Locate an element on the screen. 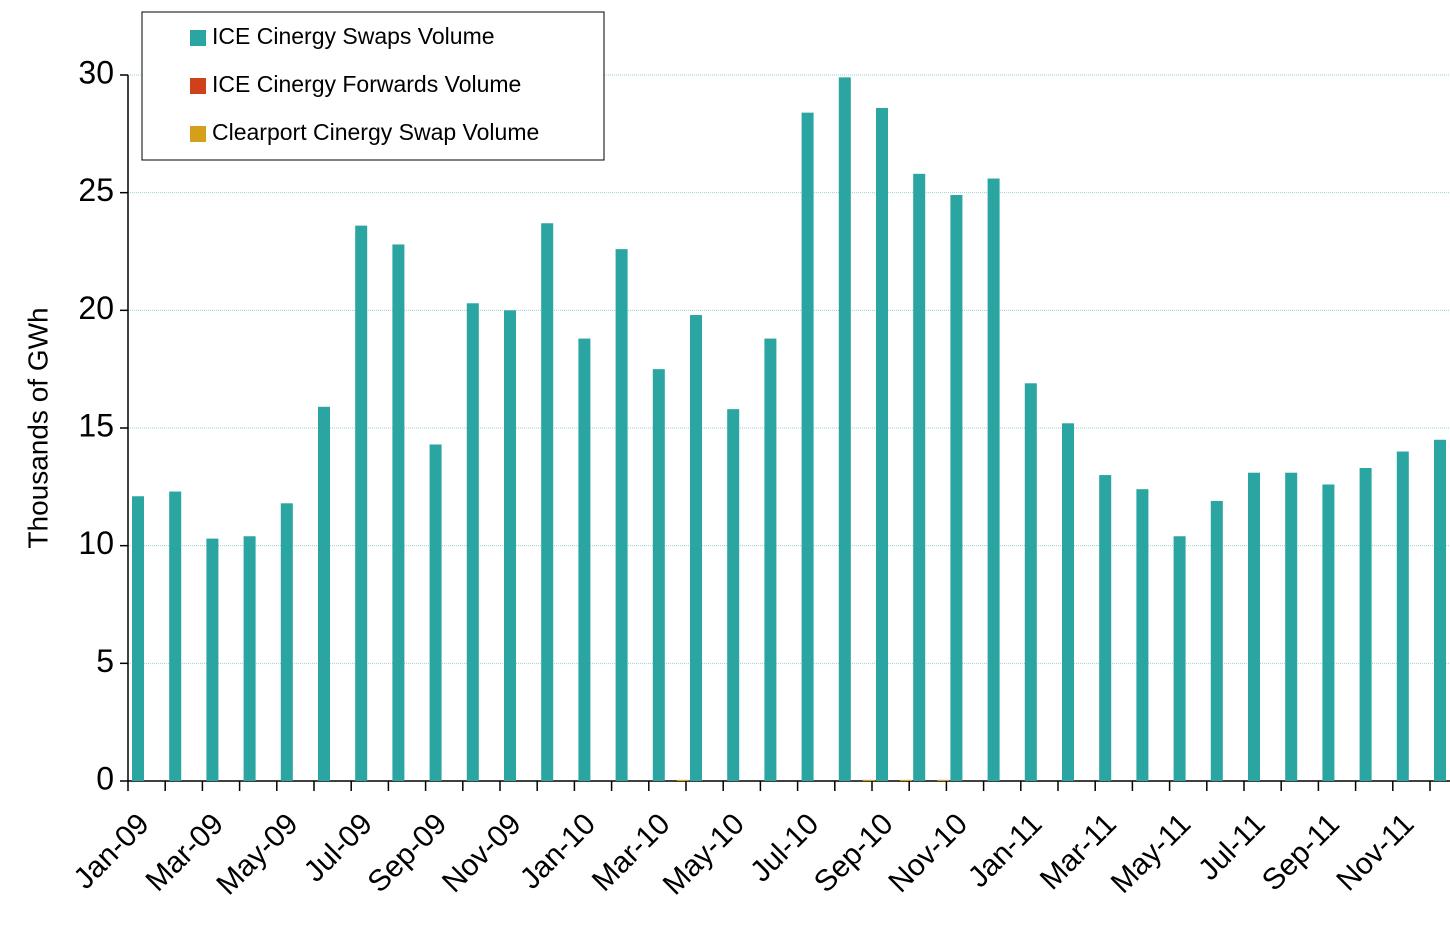 This screenshot has height=950, width=1450. legend-box is located at coordinates (373, 86).